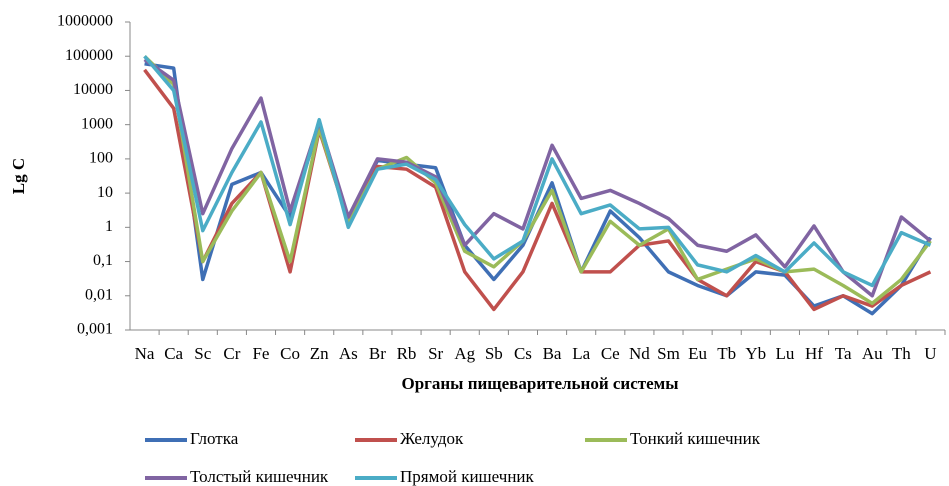  Describe the element at coordinates (697, 353) in the screenshot. I see `x-tick-label: Eu` at that location.